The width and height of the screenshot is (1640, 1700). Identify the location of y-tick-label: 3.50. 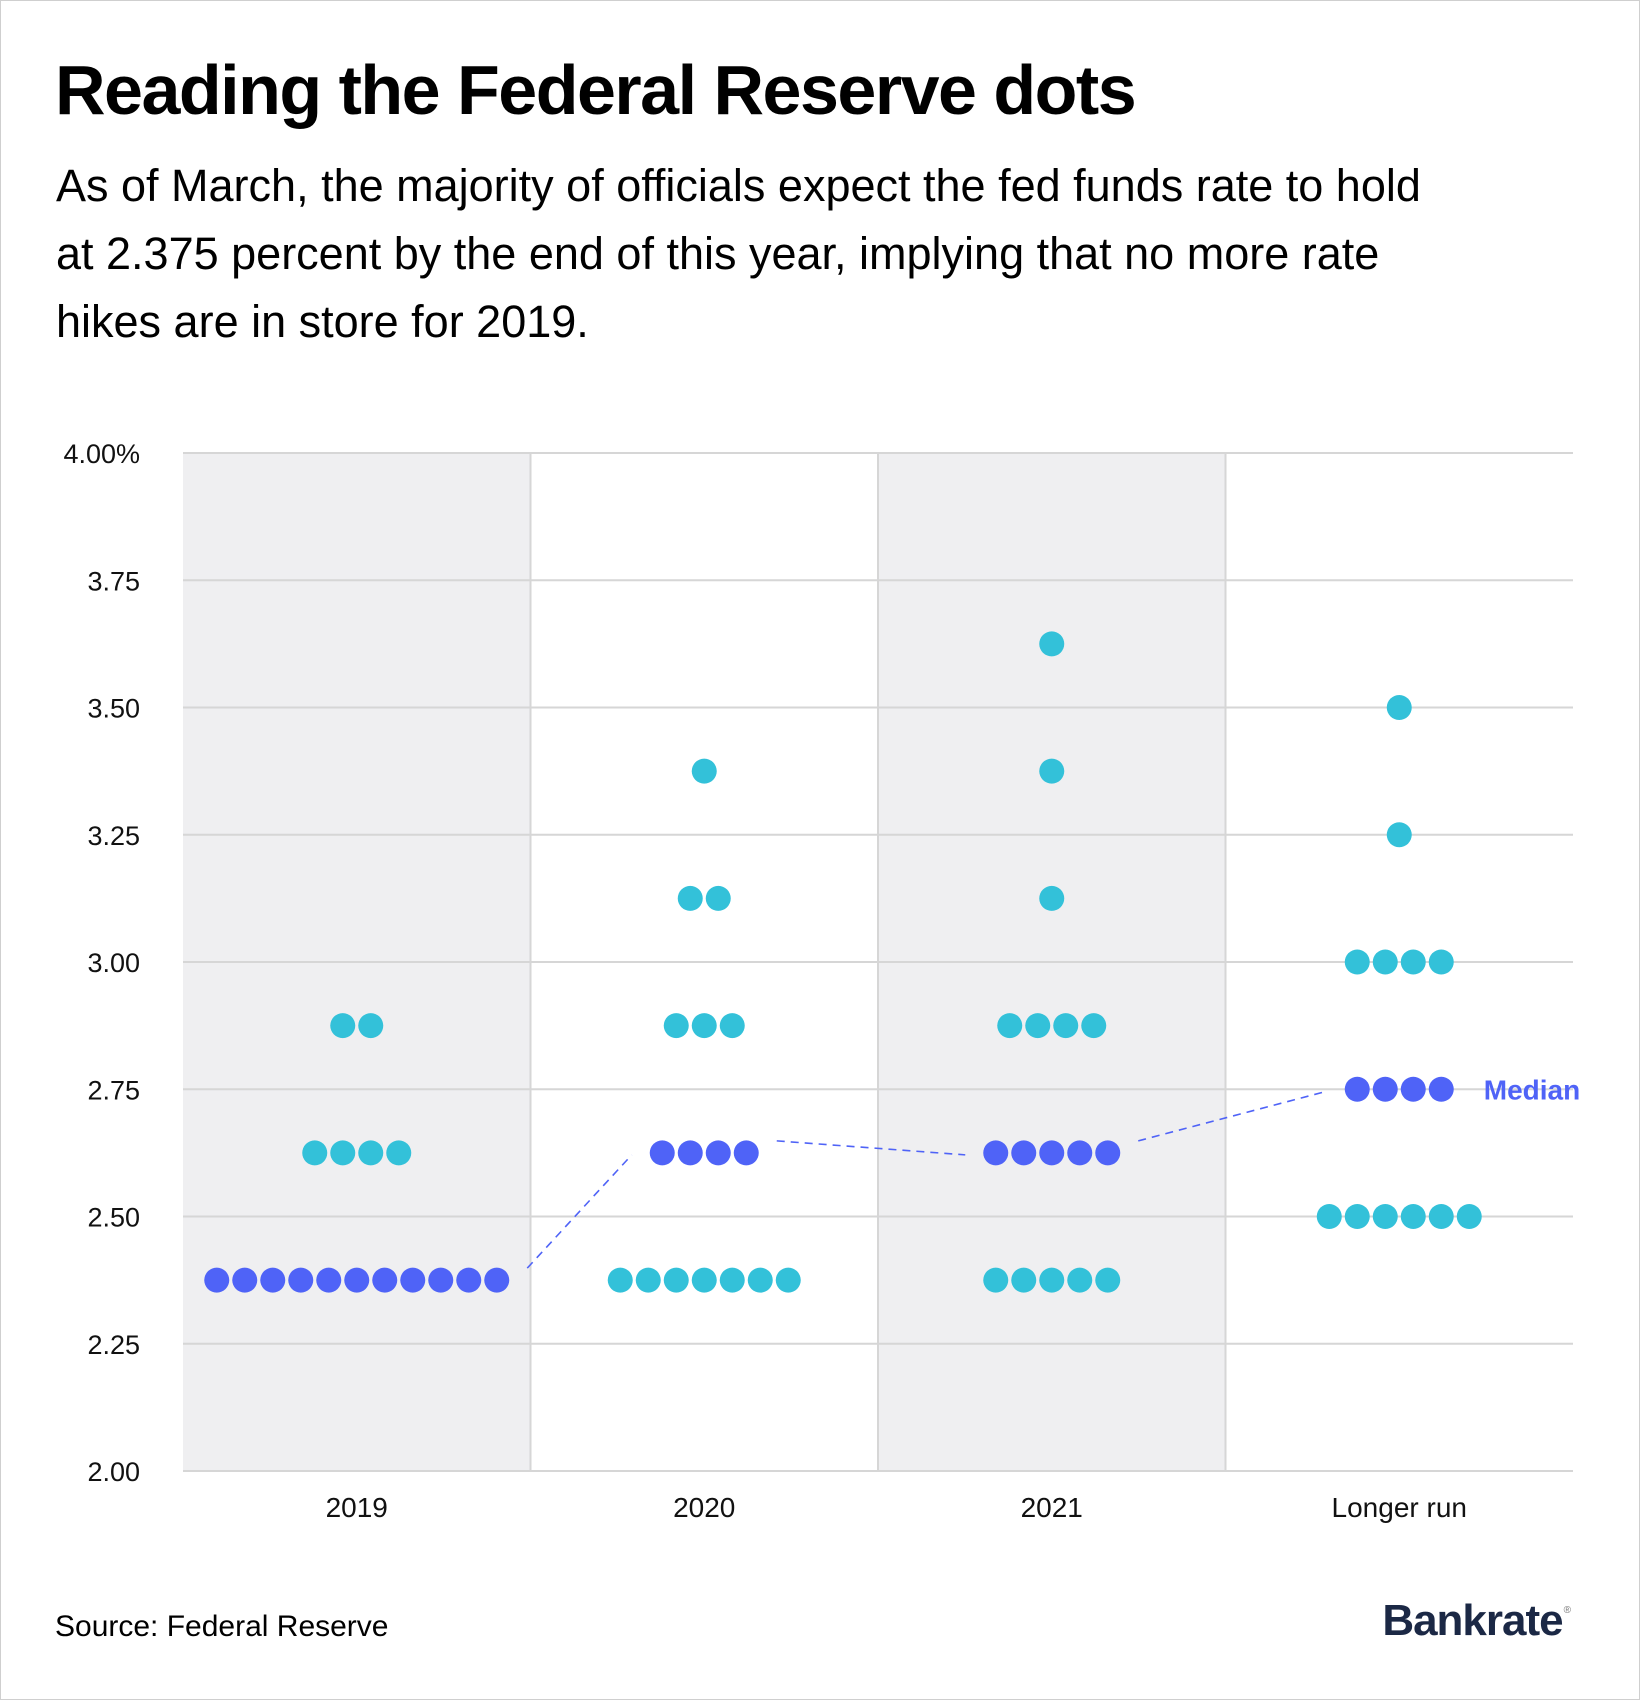
(113, 709).